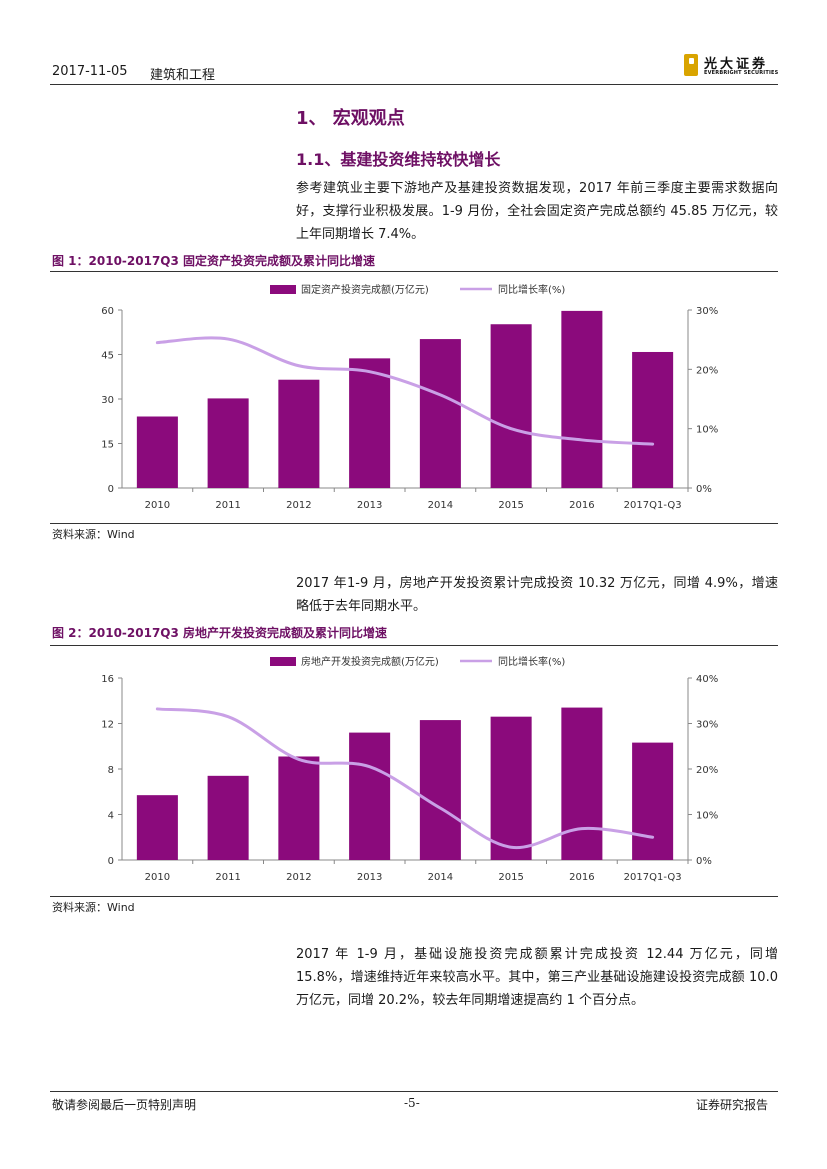 Image resolution: width=827 pixels, height=1169 pixels. Describe the element at coordinates (414, 645) in the screenshot. I see `figure-2-top-rule` at that location.